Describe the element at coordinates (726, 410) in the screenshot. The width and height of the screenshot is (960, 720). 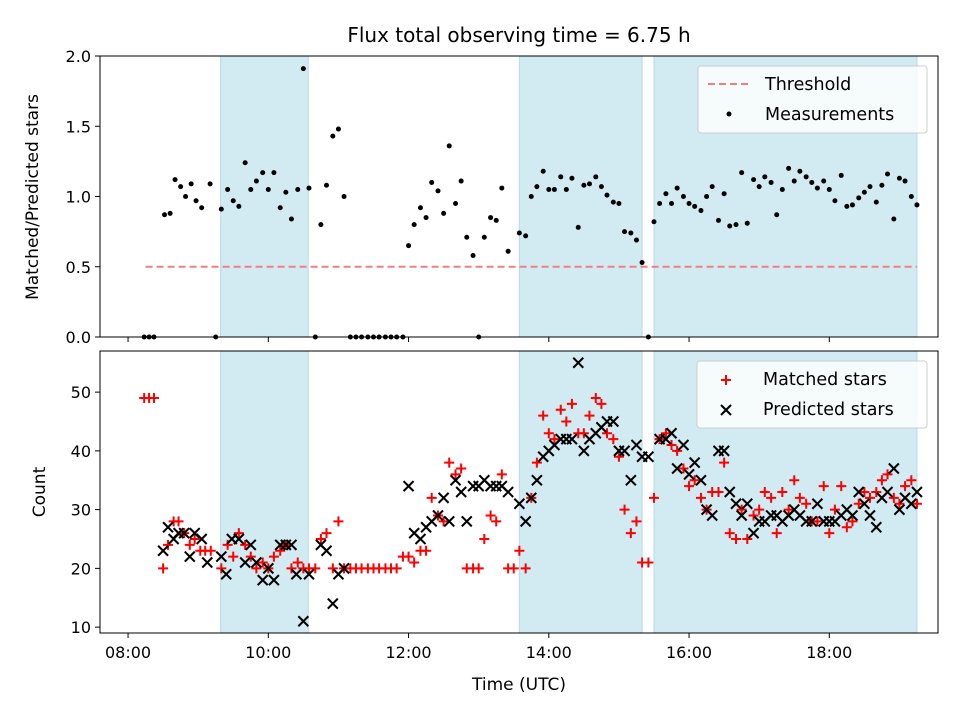
I see `predicted-legend-marker` at that location.